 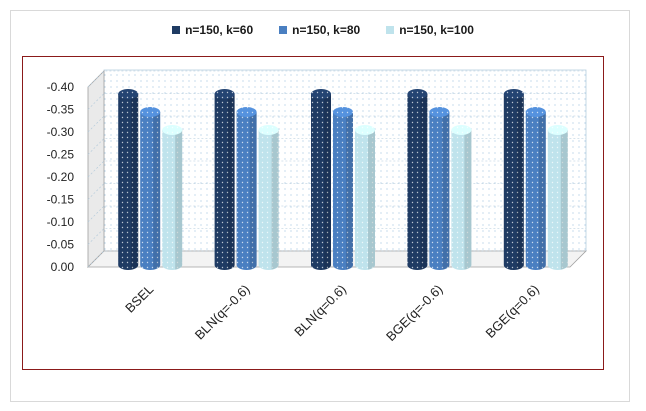 I want to click on x-category-label: BGE(q=0.6), so click(x=512, y=311).